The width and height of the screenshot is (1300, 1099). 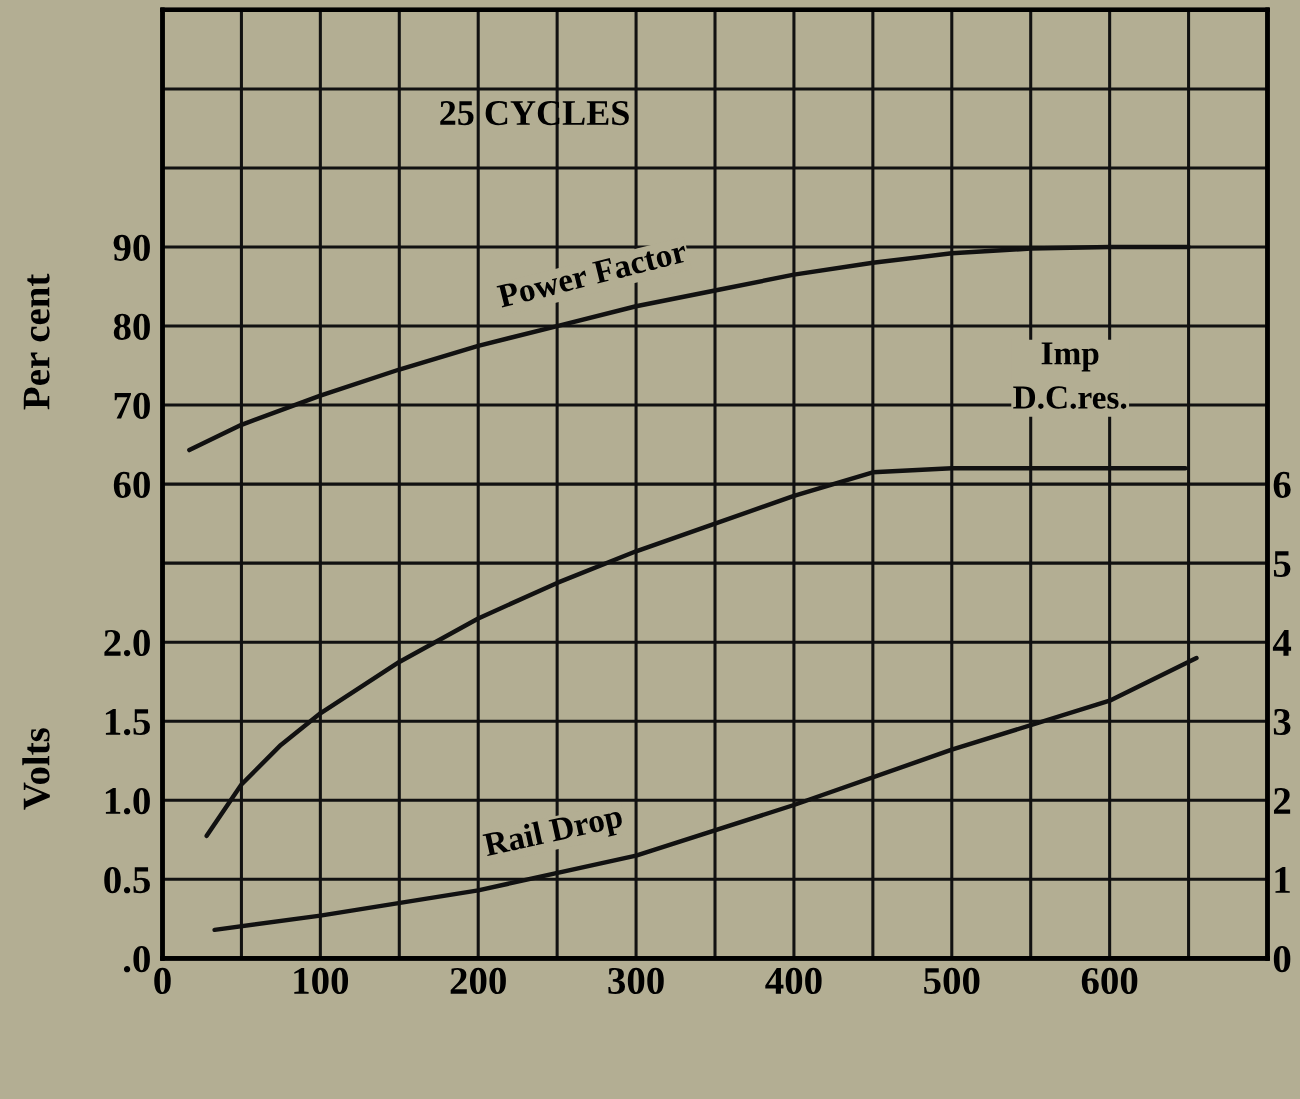 I want to click on x-tick-label: 200, so click(x=478, y=981).